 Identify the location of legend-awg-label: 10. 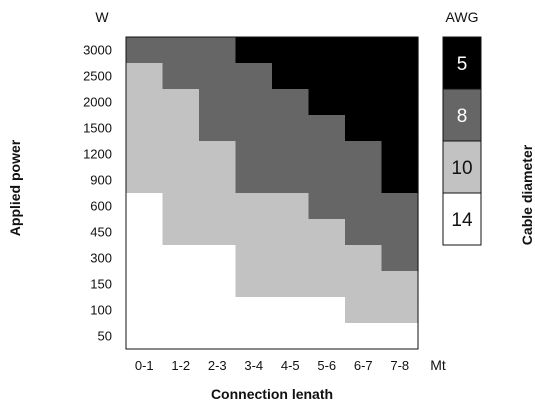
(461, 168).